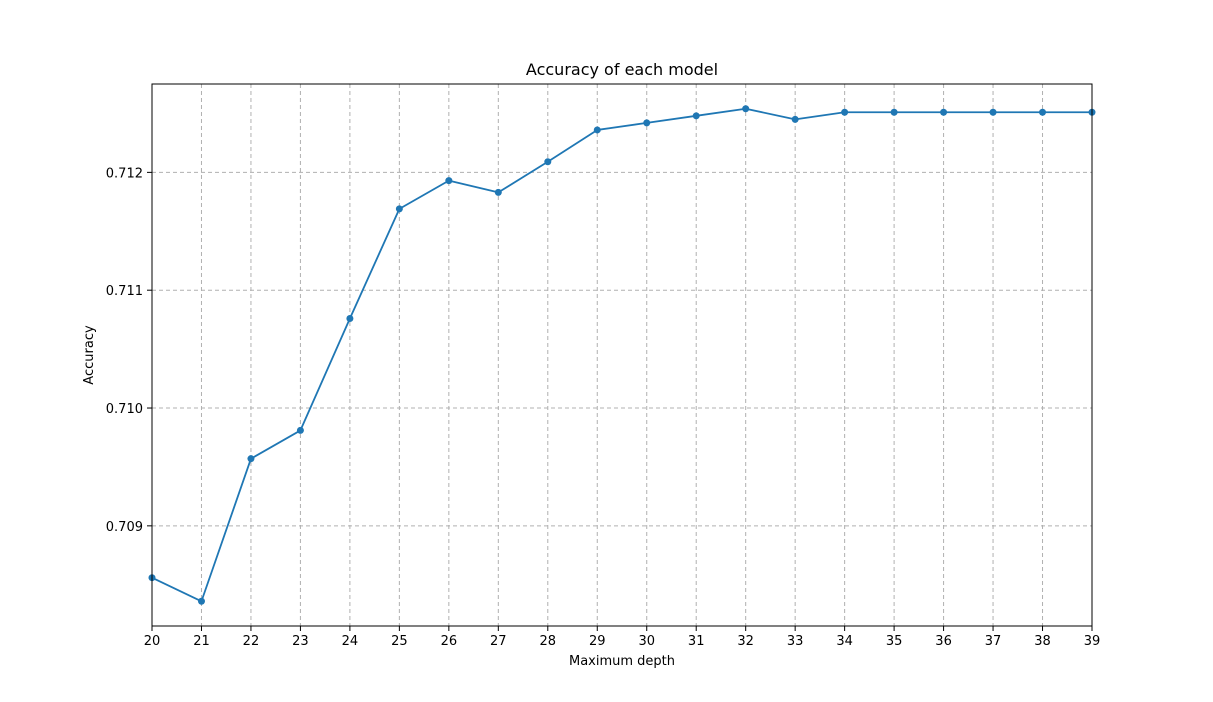  I want to click on y-tick-label: 0.710, so click(124, 409).